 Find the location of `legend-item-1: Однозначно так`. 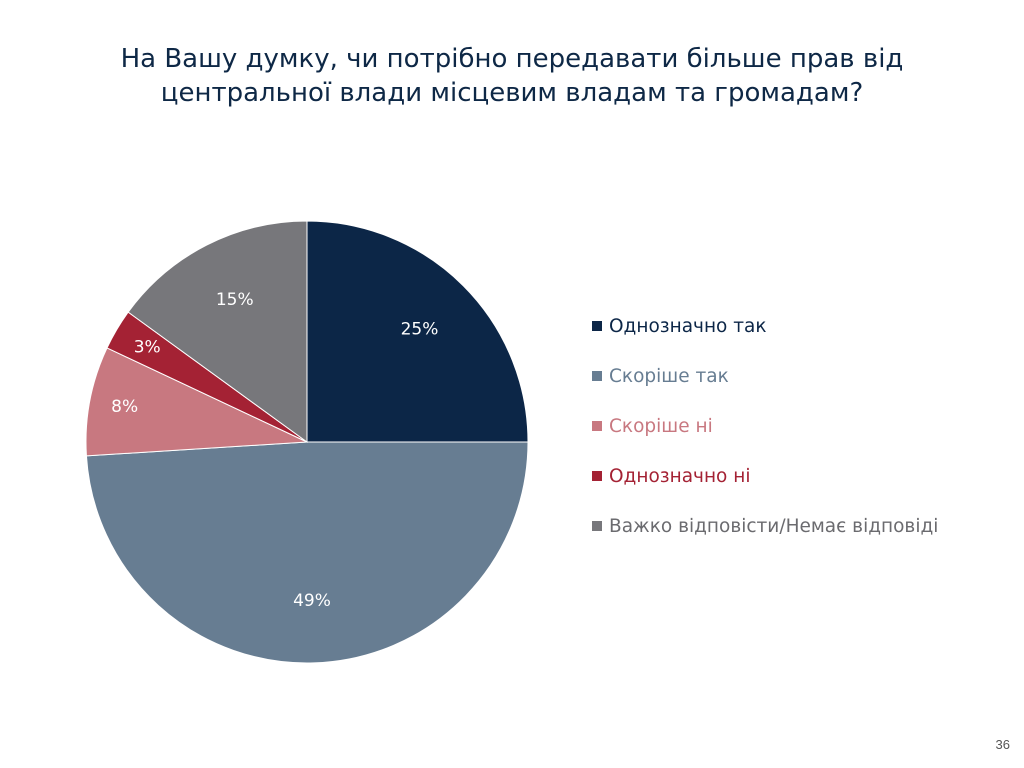

legend-item-1: Однозначно так is located at coordinates (765, 326).